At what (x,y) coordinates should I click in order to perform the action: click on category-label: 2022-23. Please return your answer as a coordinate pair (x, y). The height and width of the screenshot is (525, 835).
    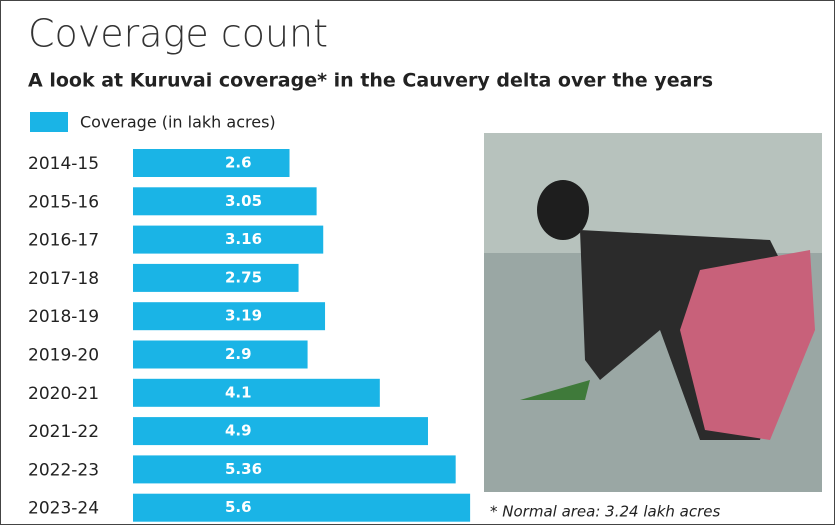
    Looking at the image, I should click on (63, 470).